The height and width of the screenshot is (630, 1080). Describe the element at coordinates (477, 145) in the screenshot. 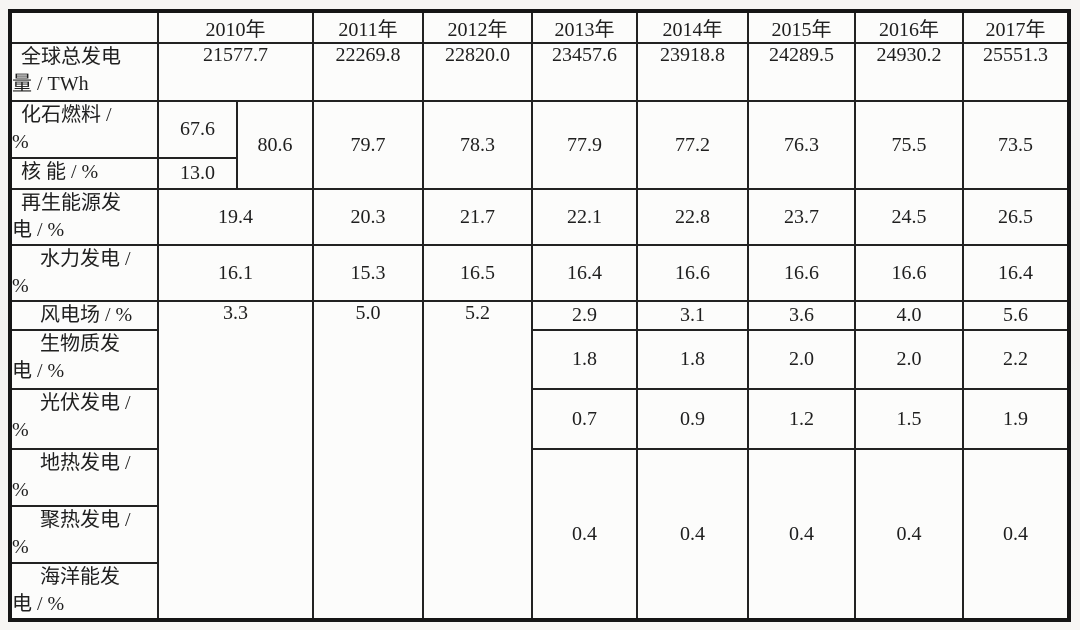

I see `value-cell-merged: 78.3` at that location.